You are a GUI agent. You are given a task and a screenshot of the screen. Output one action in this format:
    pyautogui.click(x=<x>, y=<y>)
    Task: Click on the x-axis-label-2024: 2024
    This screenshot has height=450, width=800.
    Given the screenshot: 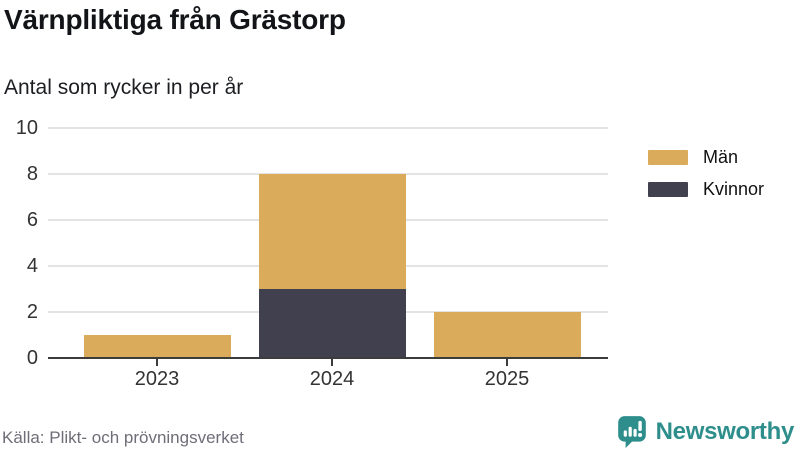 What is the action you would take?
    pyautogui.click(x=332, y=379)
    